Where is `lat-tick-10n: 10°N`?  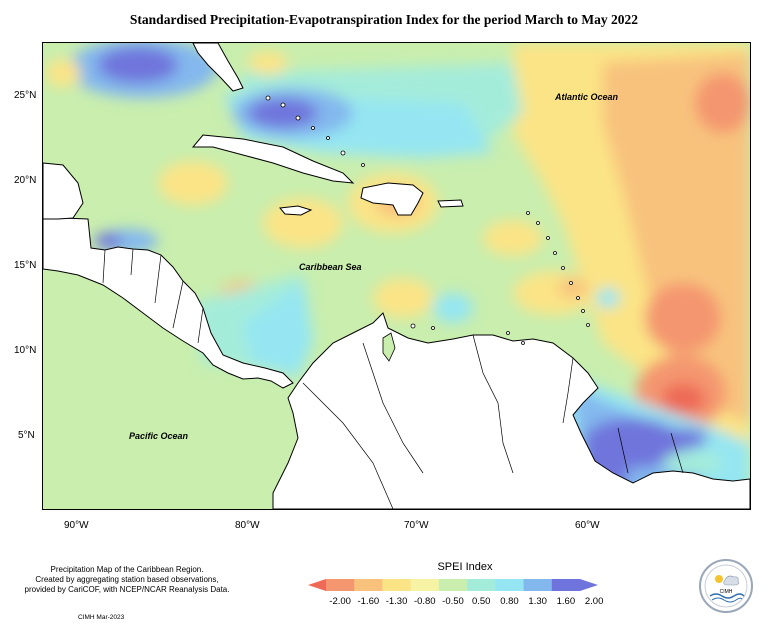
lat-tick-10n: 10°N is located at coordinates (25, 350).